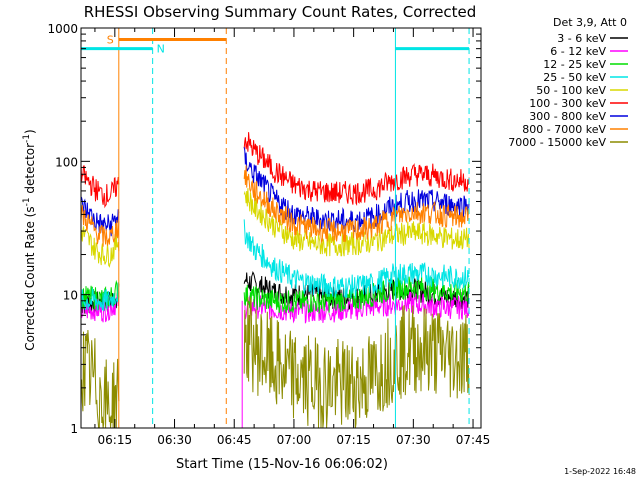  I want to click on legend-label-6: 300 - 800 keV, so click(567, 116).